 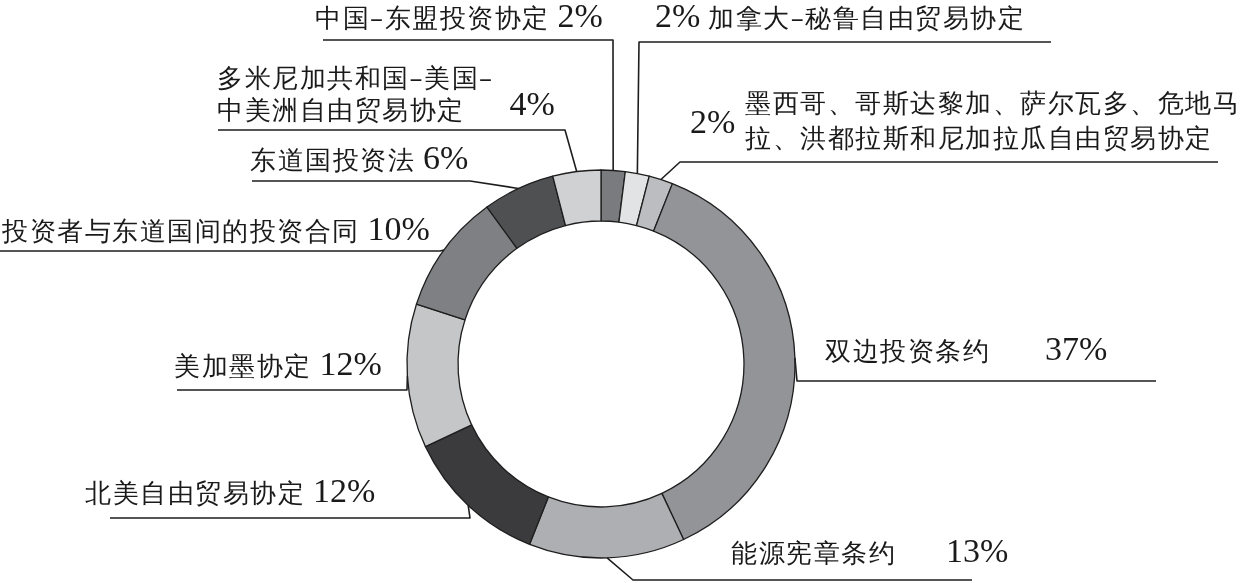 I want to click on category-label: 美加墨协定, so click(x=243, y=366).